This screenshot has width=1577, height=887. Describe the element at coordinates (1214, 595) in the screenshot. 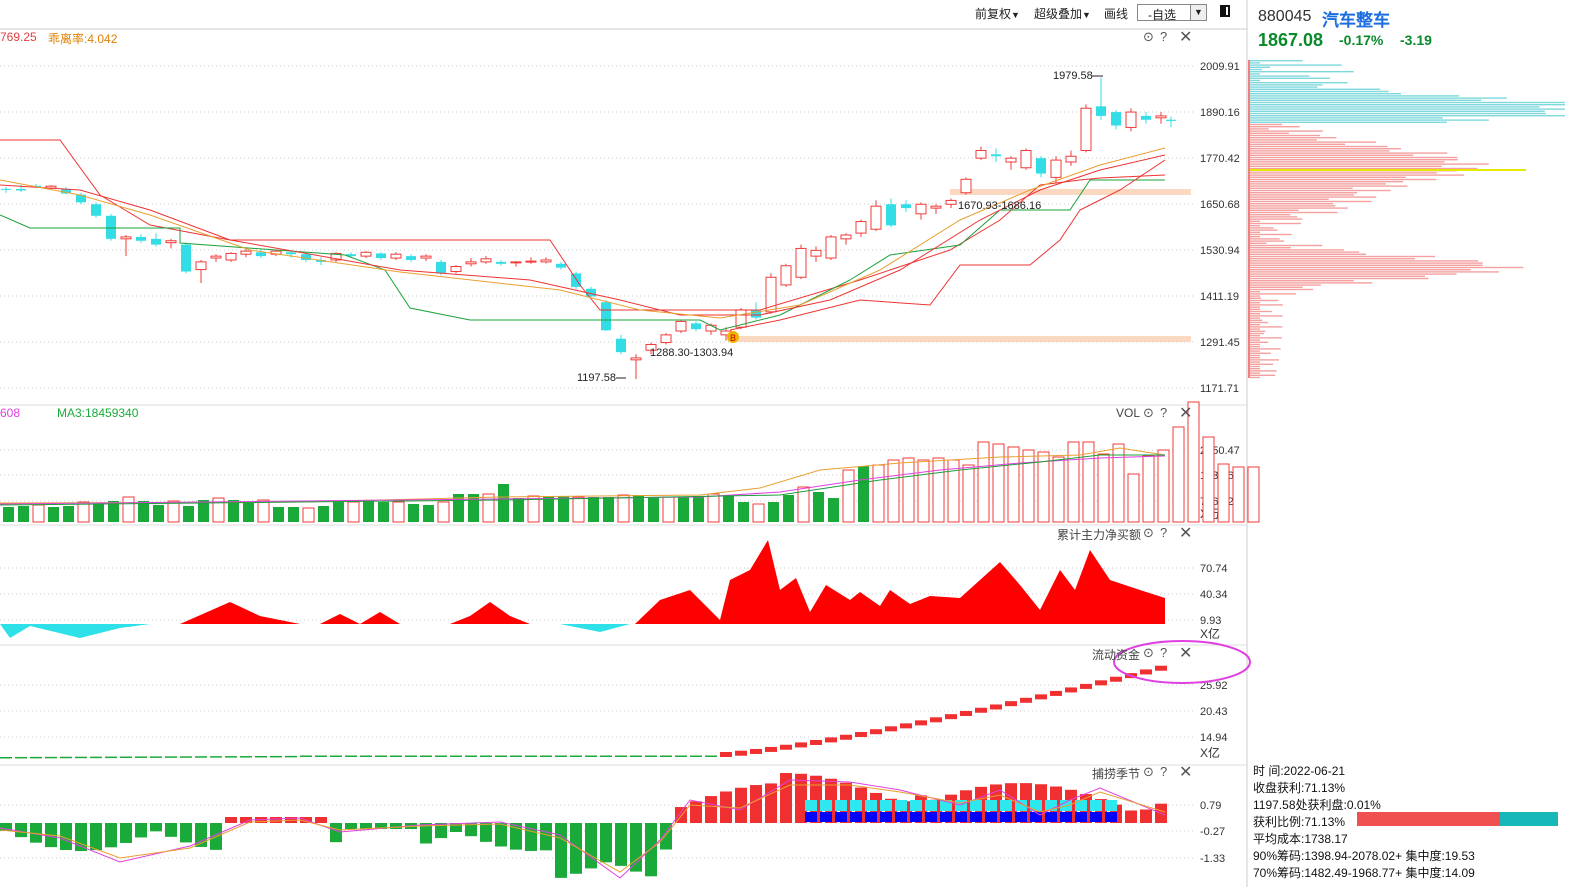

I see `net-buy-tick-label: 40.34` at that location.